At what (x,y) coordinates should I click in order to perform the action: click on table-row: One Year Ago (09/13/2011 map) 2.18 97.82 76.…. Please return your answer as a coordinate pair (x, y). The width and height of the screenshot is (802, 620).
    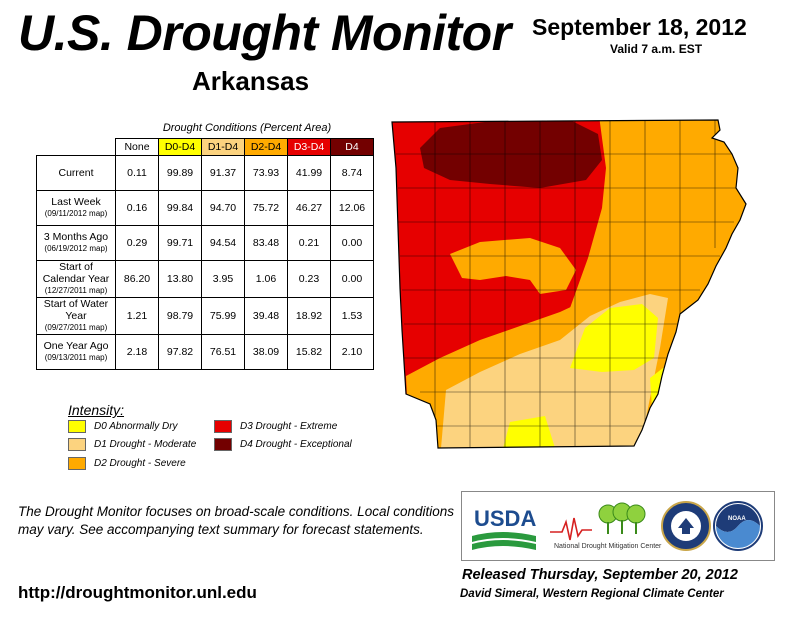
    Looking at the image, I should click on (205, 352).